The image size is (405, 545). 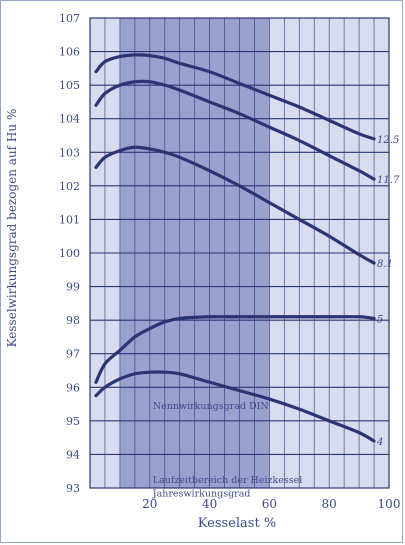 I want to click on x-tick-label: 40, so click(x=209, y=504).